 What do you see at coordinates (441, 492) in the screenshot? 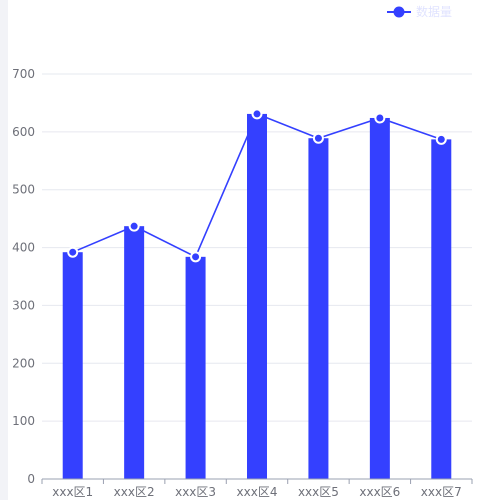
I see `x-tick-label: xxx区7` at bounding box center [441, 492].